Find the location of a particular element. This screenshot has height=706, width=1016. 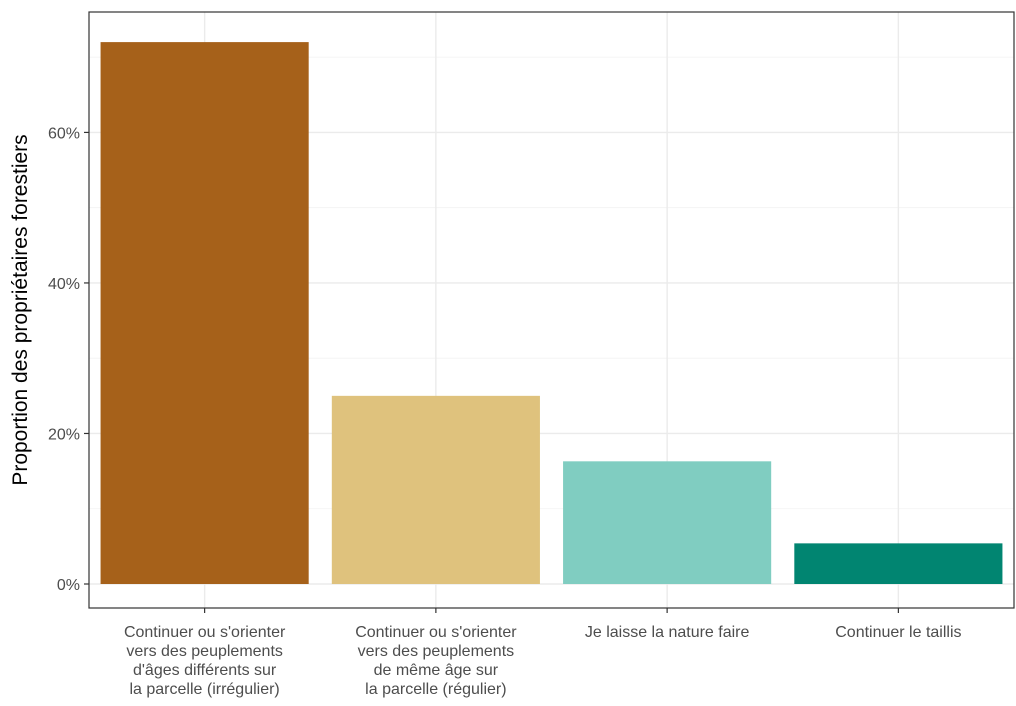

x-tick-label-line: d'âges différents sur is located at coordinates (205, 670).